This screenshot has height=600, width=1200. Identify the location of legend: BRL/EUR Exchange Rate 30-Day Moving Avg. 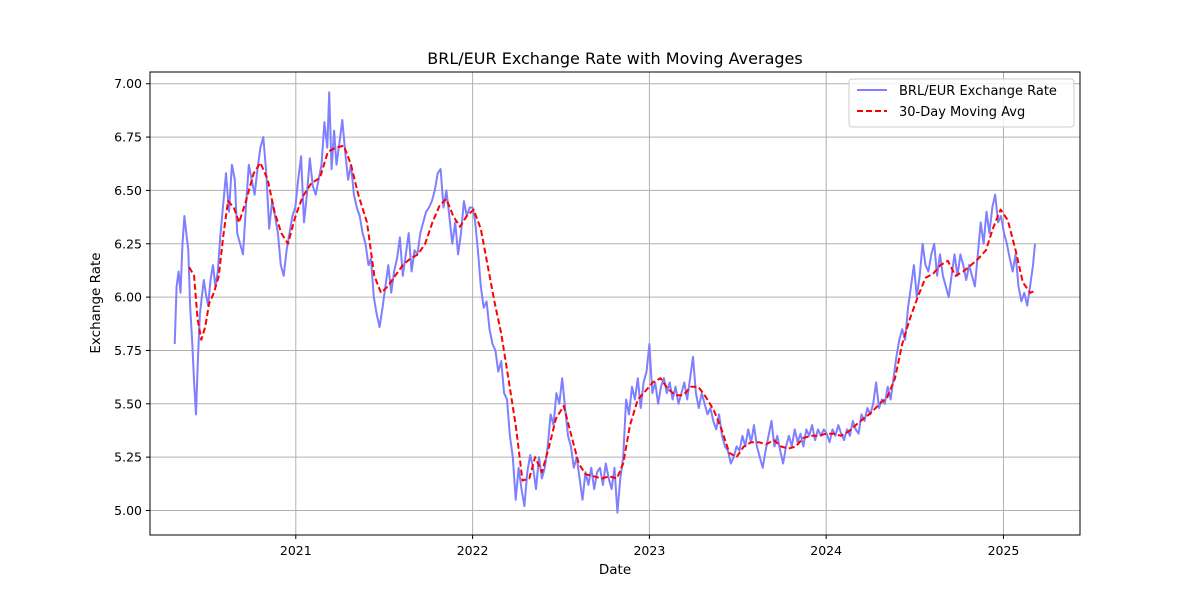
(961, 103).